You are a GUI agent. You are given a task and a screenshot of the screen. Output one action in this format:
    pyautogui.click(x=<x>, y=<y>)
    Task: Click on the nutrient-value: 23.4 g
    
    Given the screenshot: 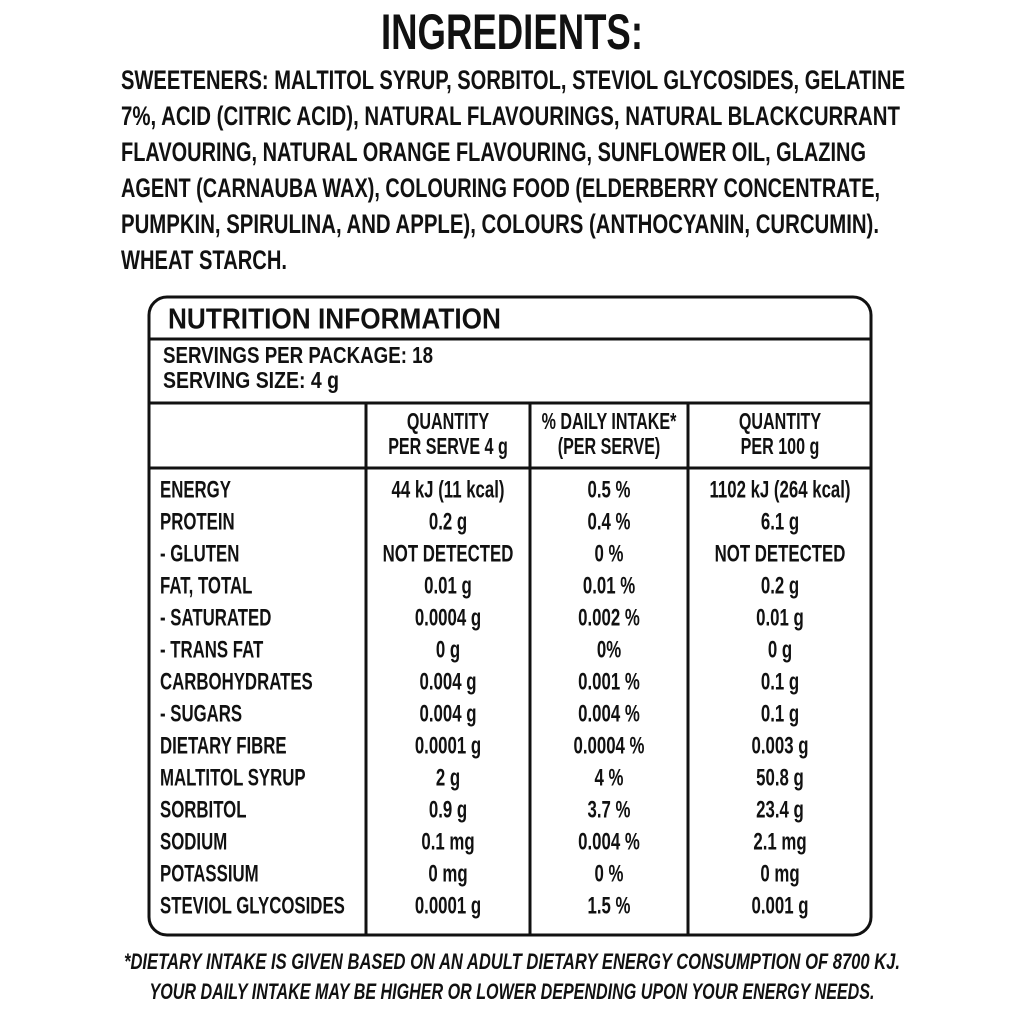 What is the action you would take?
    pyautogui.click(x=780, y=809)
    